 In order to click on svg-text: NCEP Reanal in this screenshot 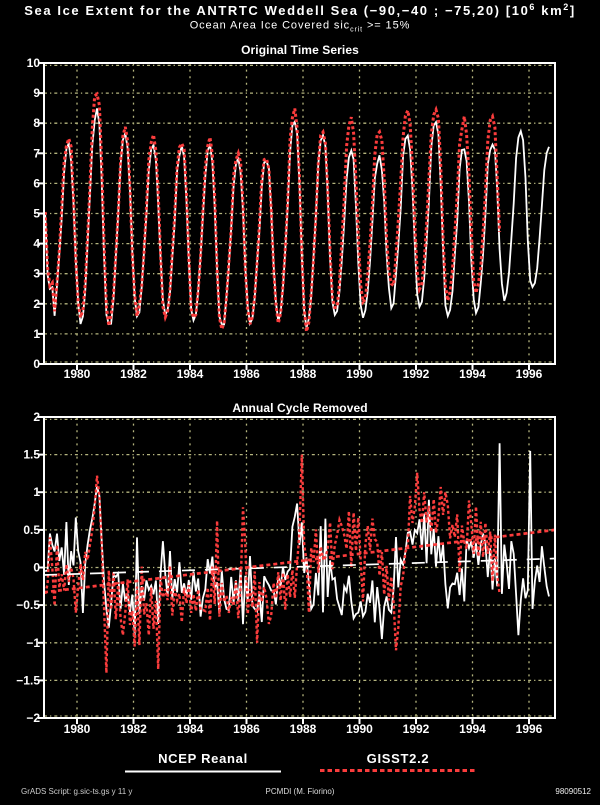, I will do `click(203, 758)`.